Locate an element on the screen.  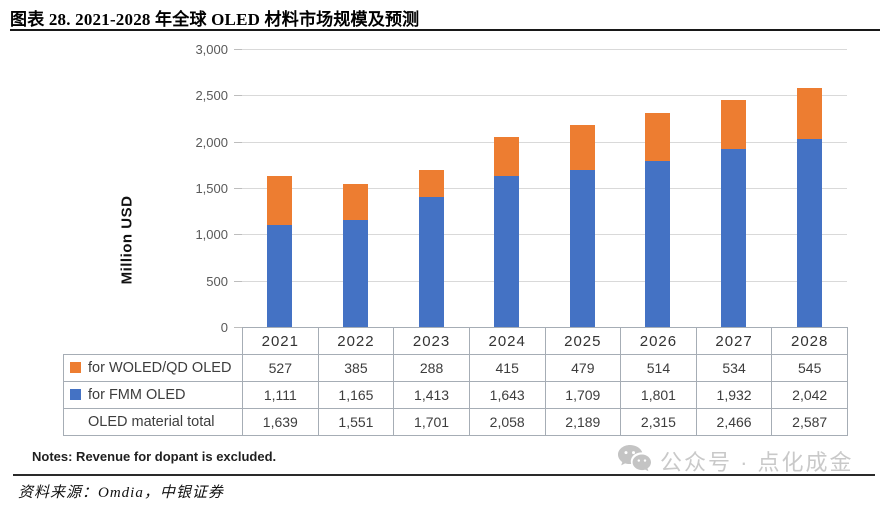
year-header-cell: 2021 is located at coordinates (280, 341).